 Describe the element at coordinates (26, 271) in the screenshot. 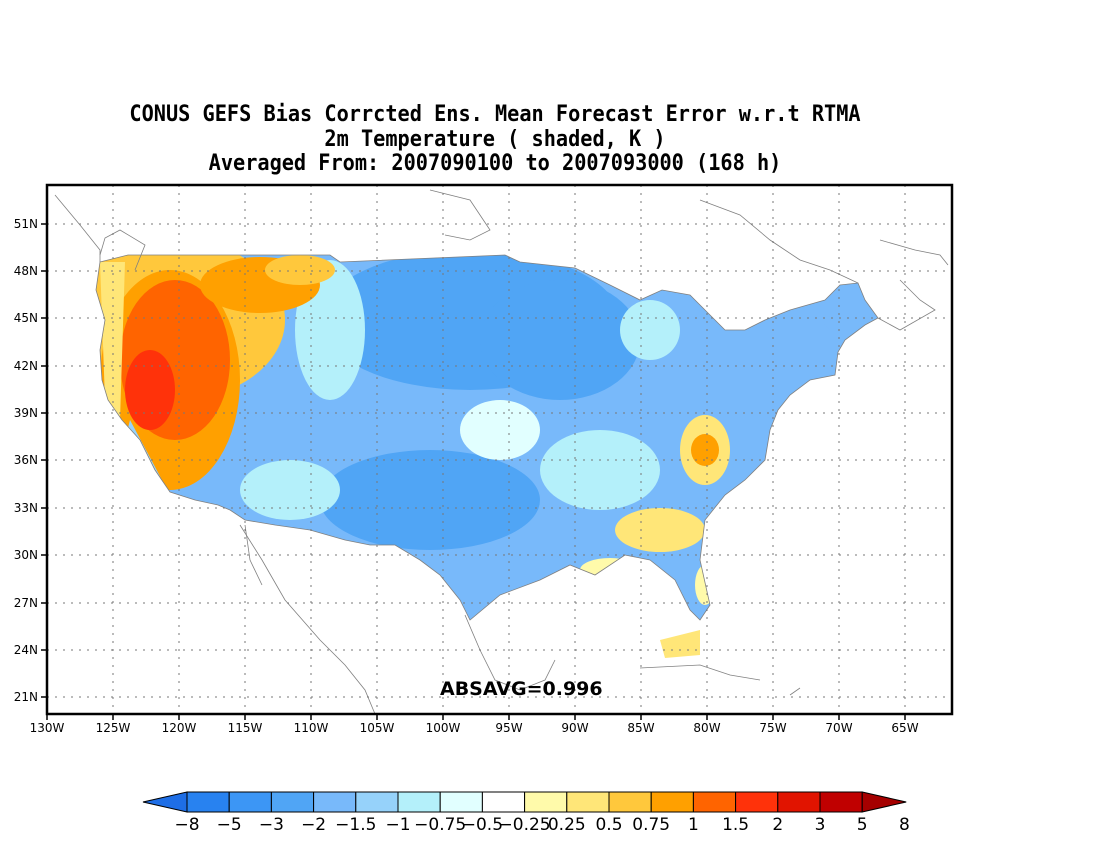

I see `lat-label: 48N` at that location.